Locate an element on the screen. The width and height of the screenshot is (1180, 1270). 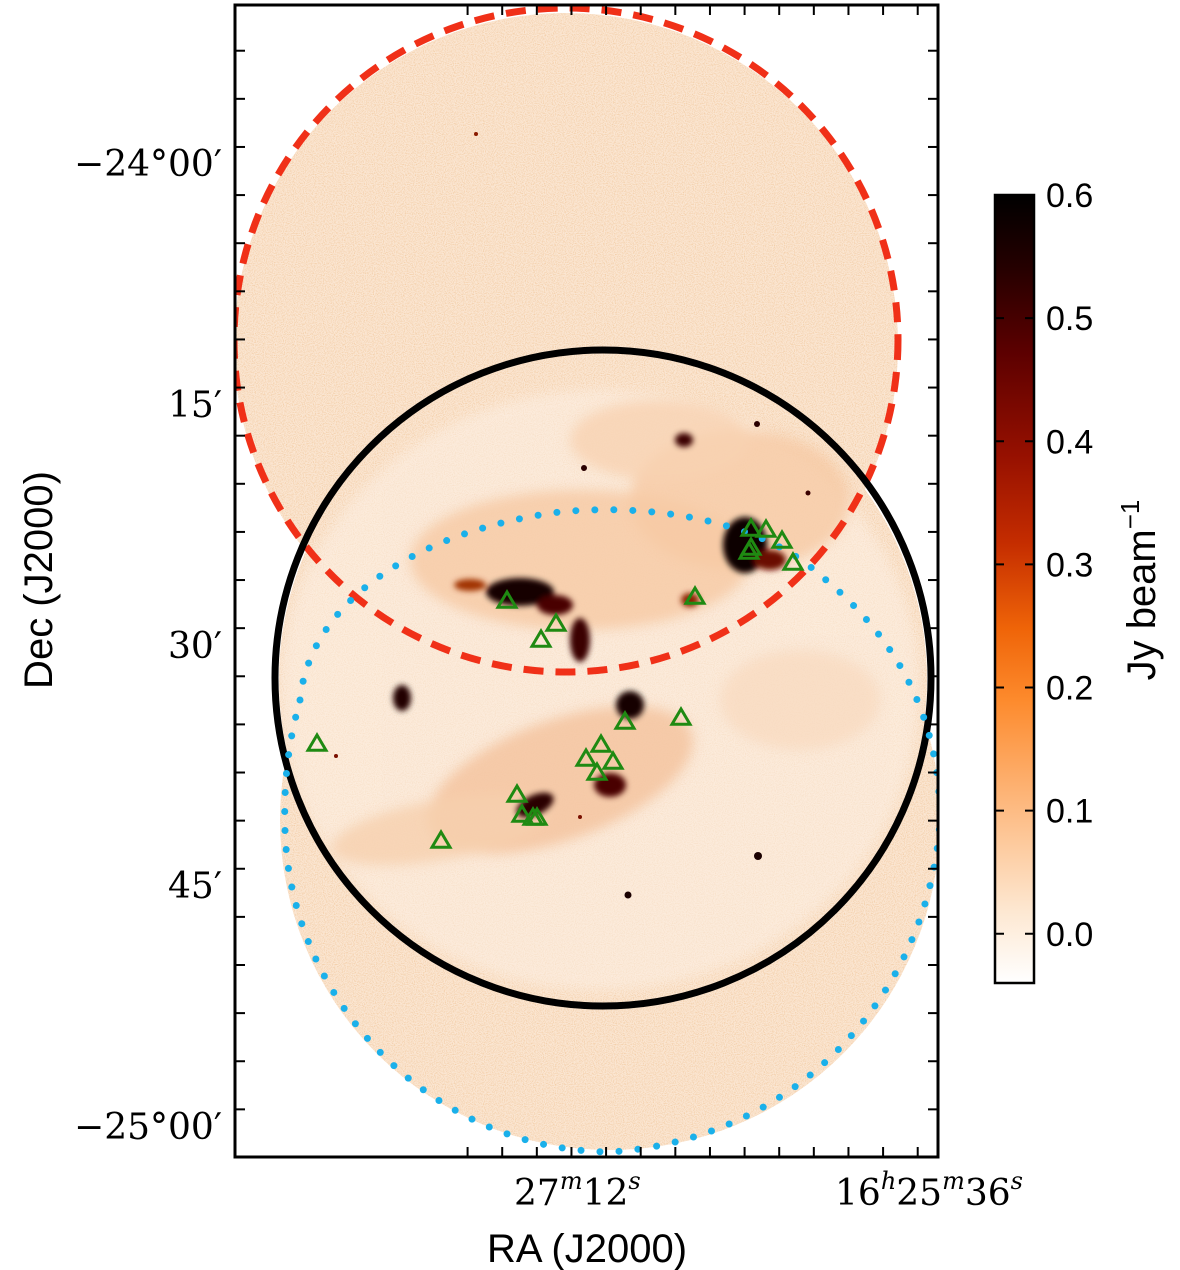
colorbar-tick-label: 0.2 is located at coordinates (1069, 689).